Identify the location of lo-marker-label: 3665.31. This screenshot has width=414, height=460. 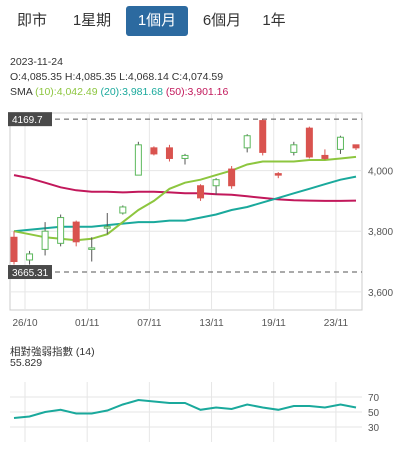
(30, 273).